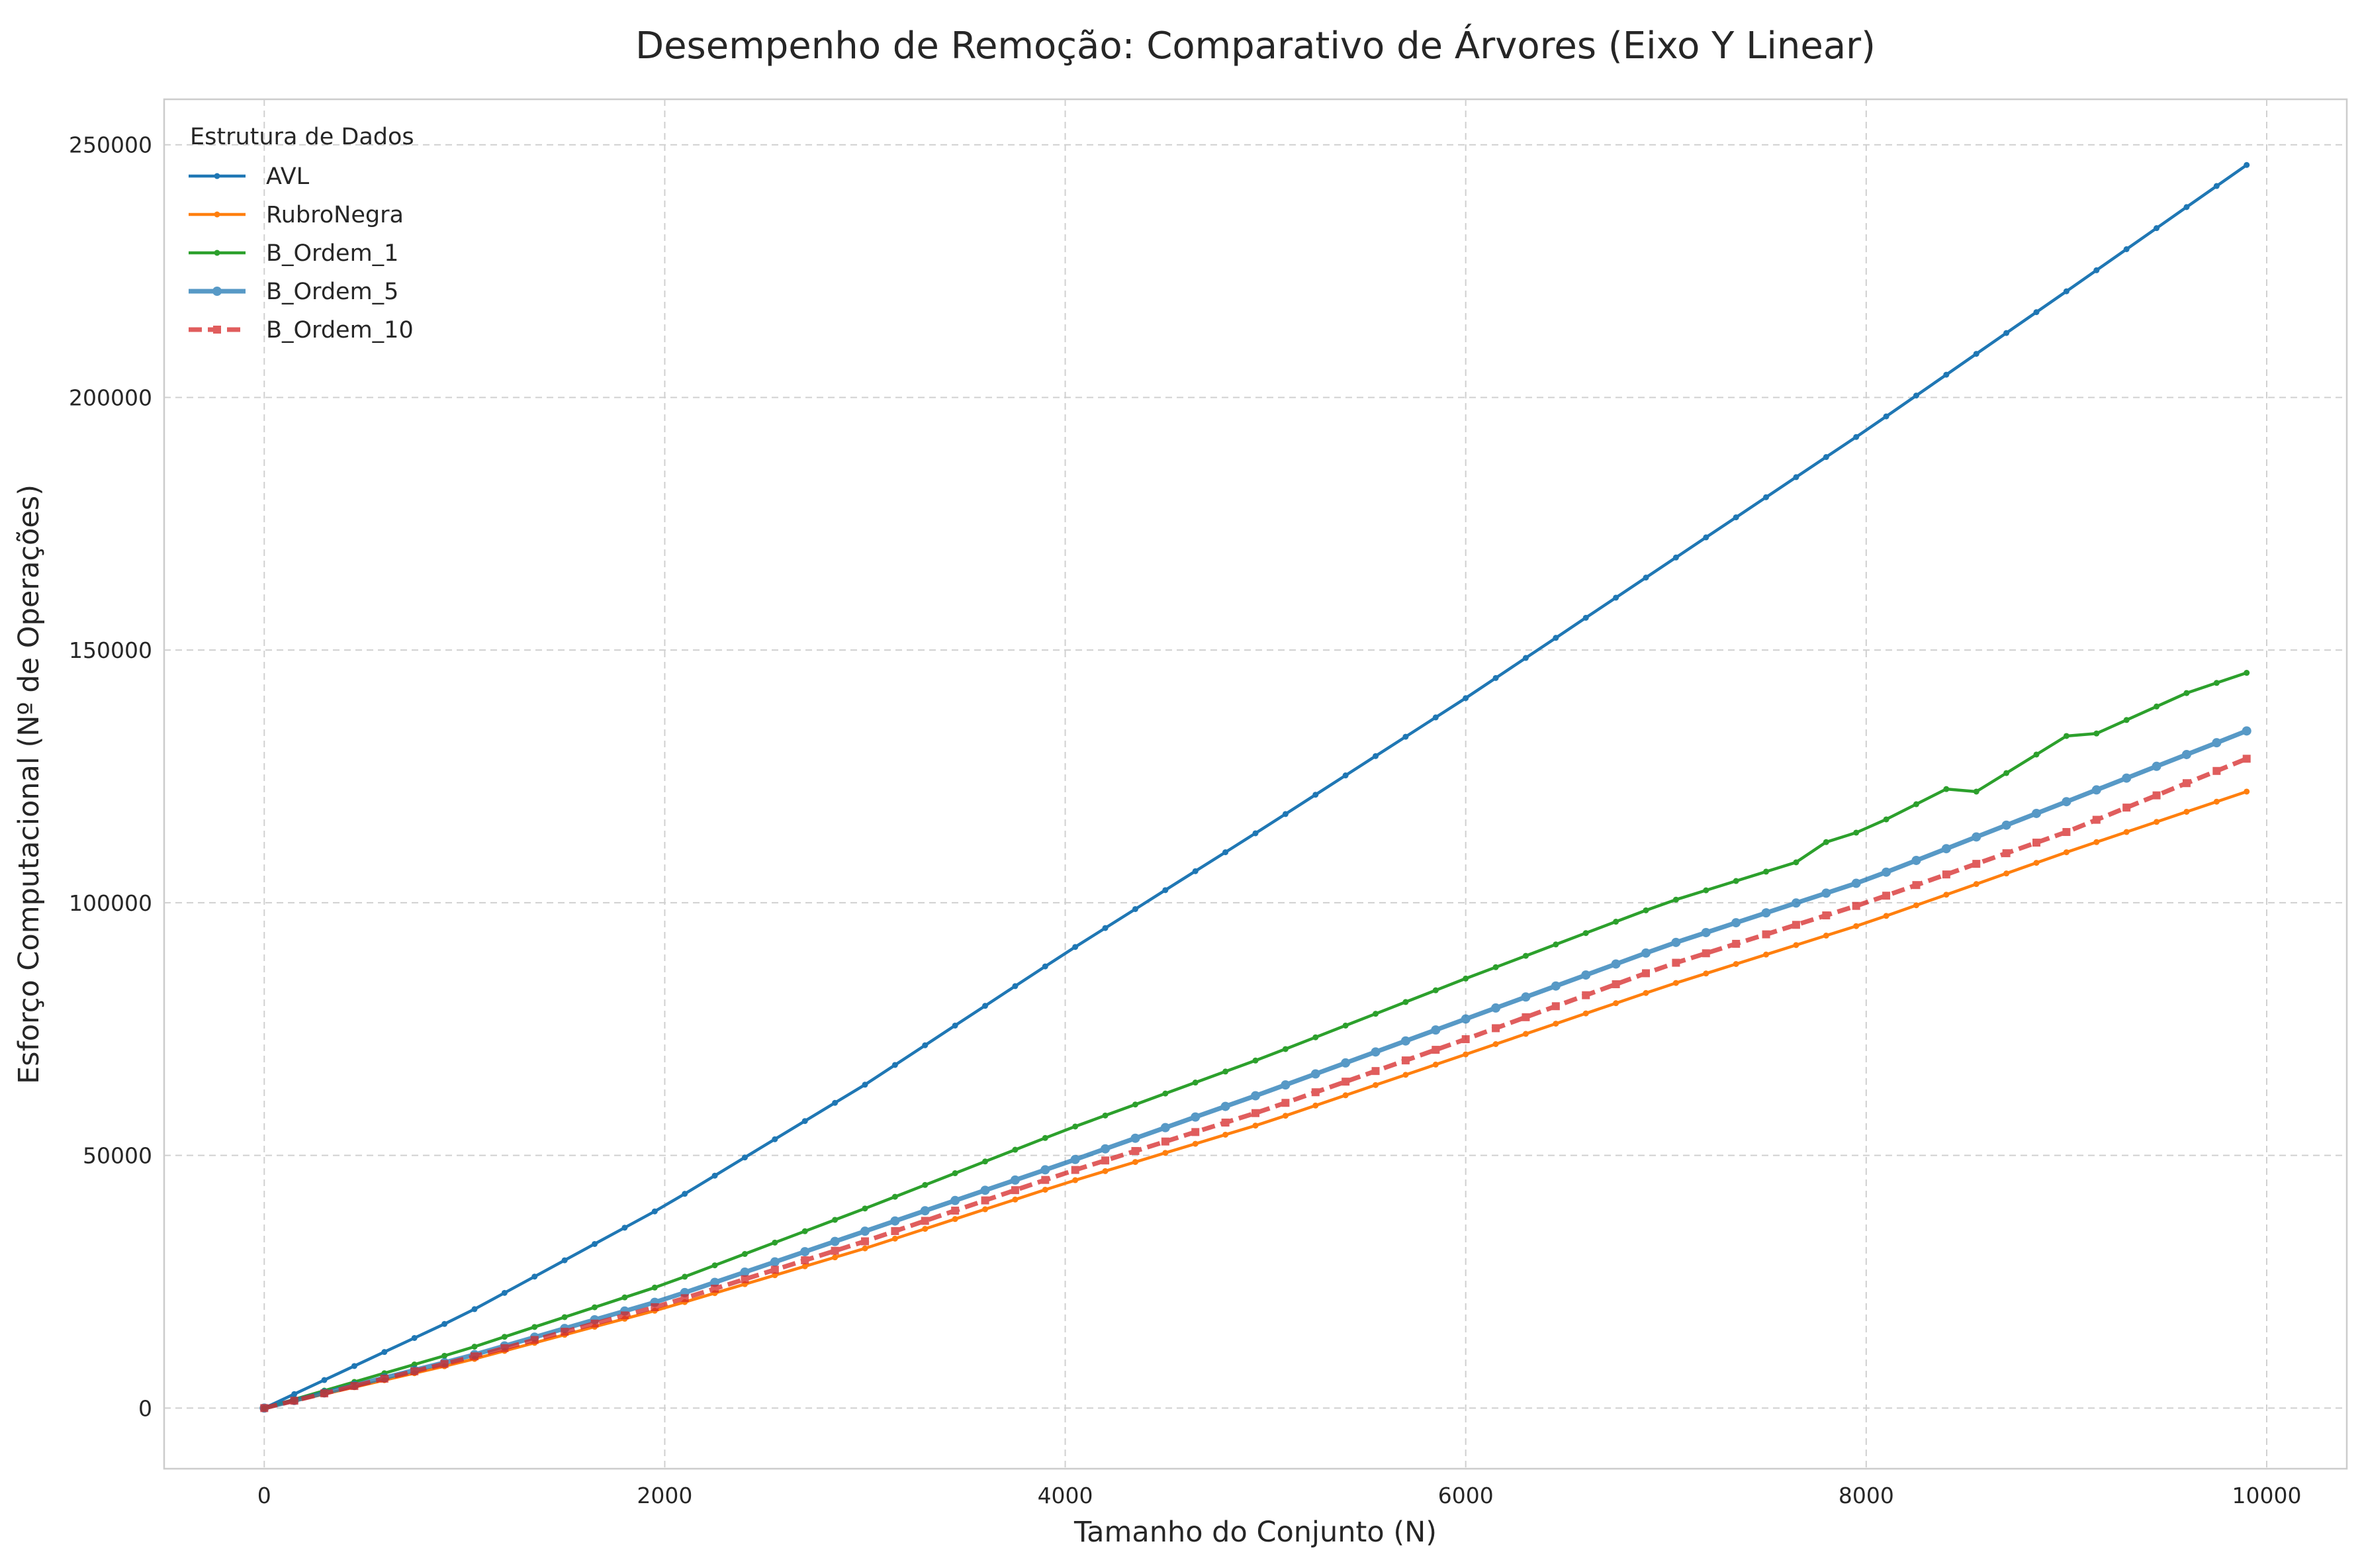 Image resolution: width=2364 pixels, height=1568 pixels. Describe the element at coordinates (117, 1156) in the screenshot. I see `y-tick-label: 50000` at that location.